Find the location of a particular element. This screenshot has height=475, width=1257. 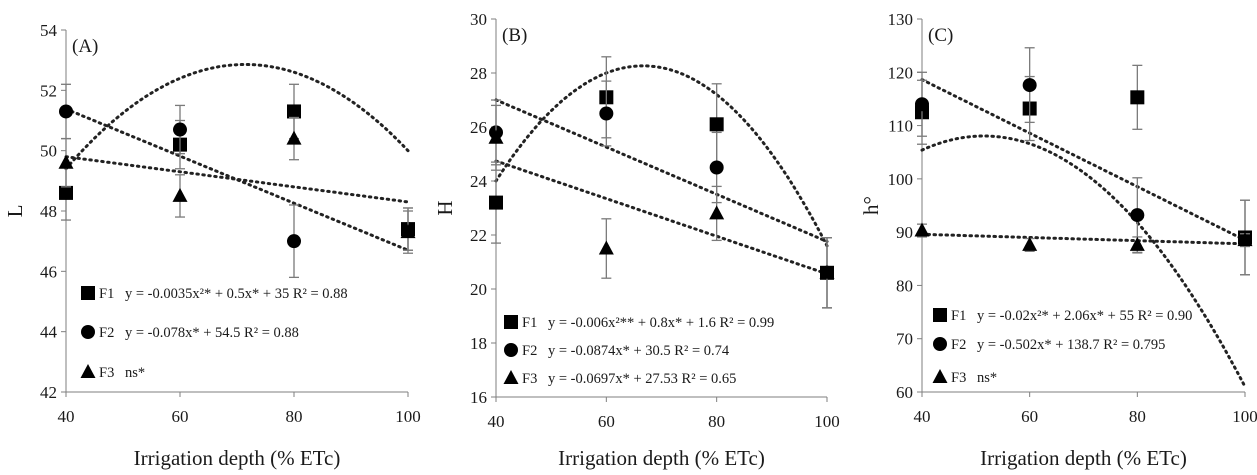

y-tick: 50 is located at coordinates (48, 151).